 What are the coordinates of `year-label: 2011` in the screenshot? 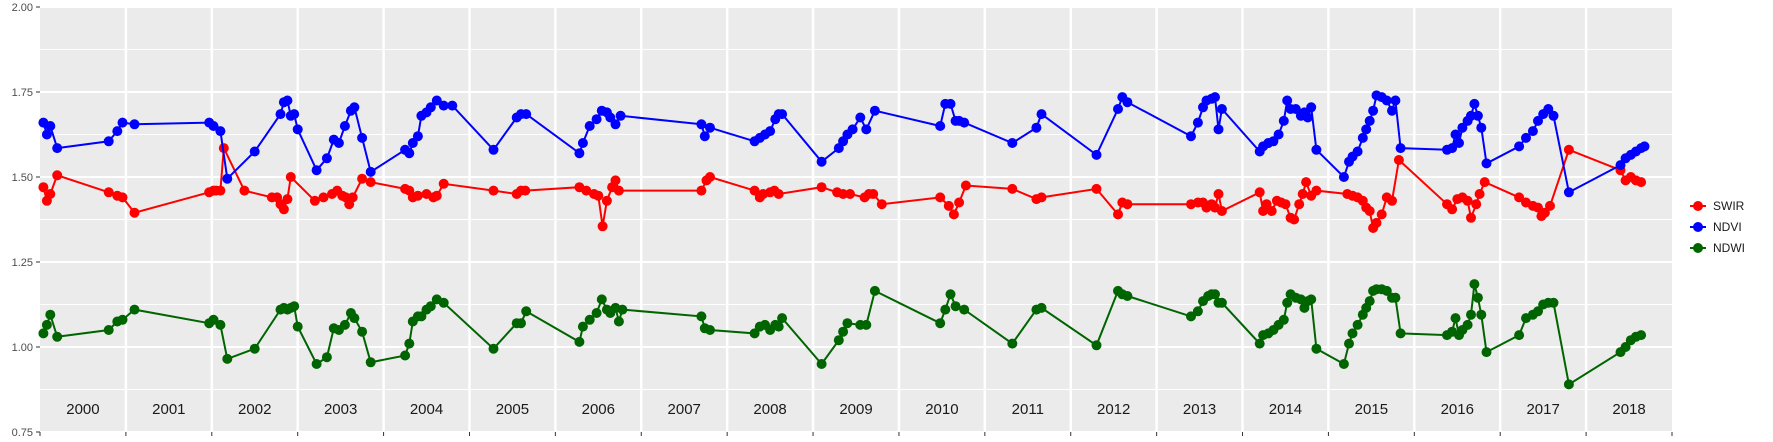 It's located at (1028, 409).